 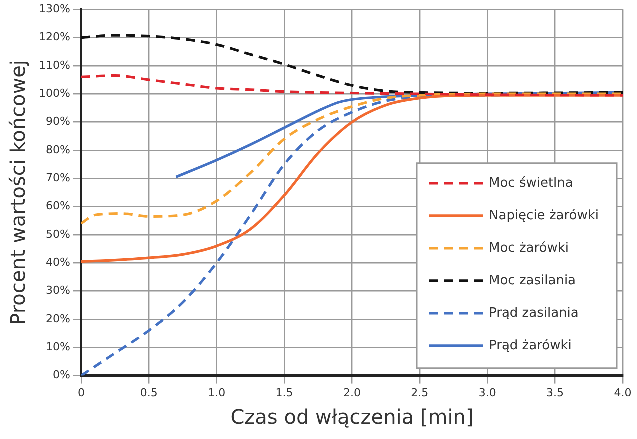 I want to click on x-tick-label: 4.0, so click(x=623, y=393).